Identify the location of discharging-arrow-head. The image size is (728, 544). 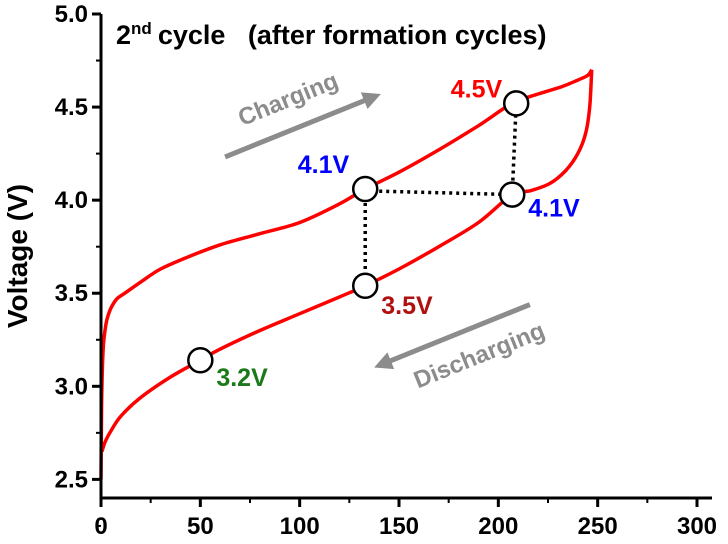
(384, 361).